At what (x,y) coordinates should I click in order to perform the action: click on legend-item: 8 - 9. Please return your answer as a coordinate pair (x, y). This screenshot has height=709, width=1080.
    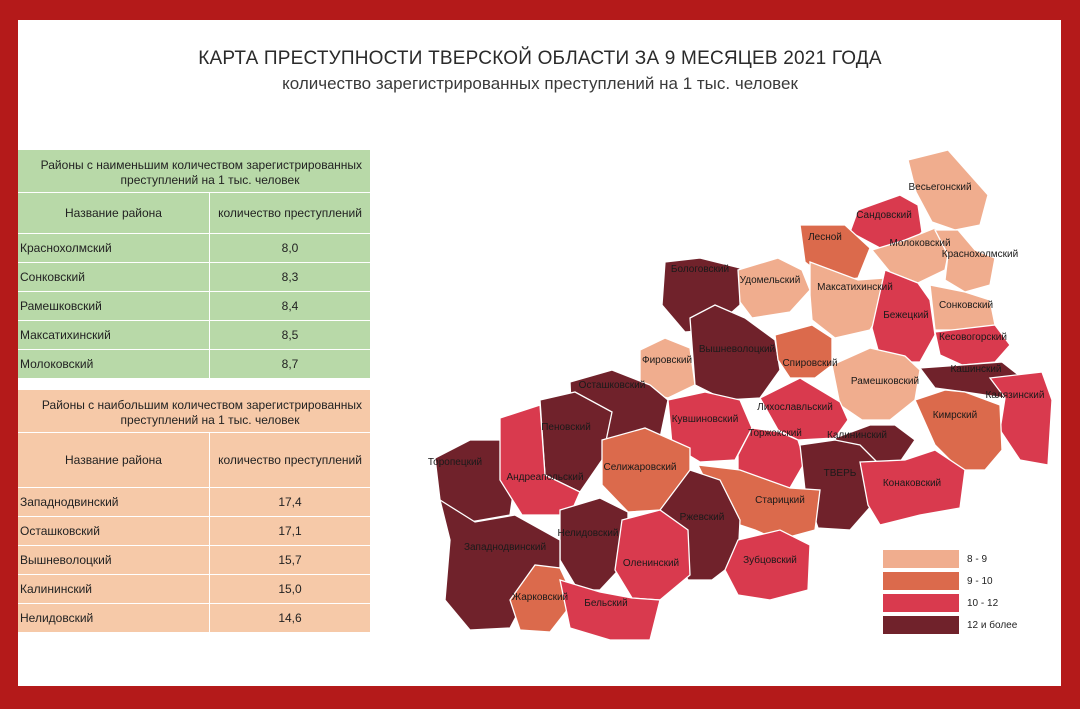
    Looking at the image, I should click on (950, 559).